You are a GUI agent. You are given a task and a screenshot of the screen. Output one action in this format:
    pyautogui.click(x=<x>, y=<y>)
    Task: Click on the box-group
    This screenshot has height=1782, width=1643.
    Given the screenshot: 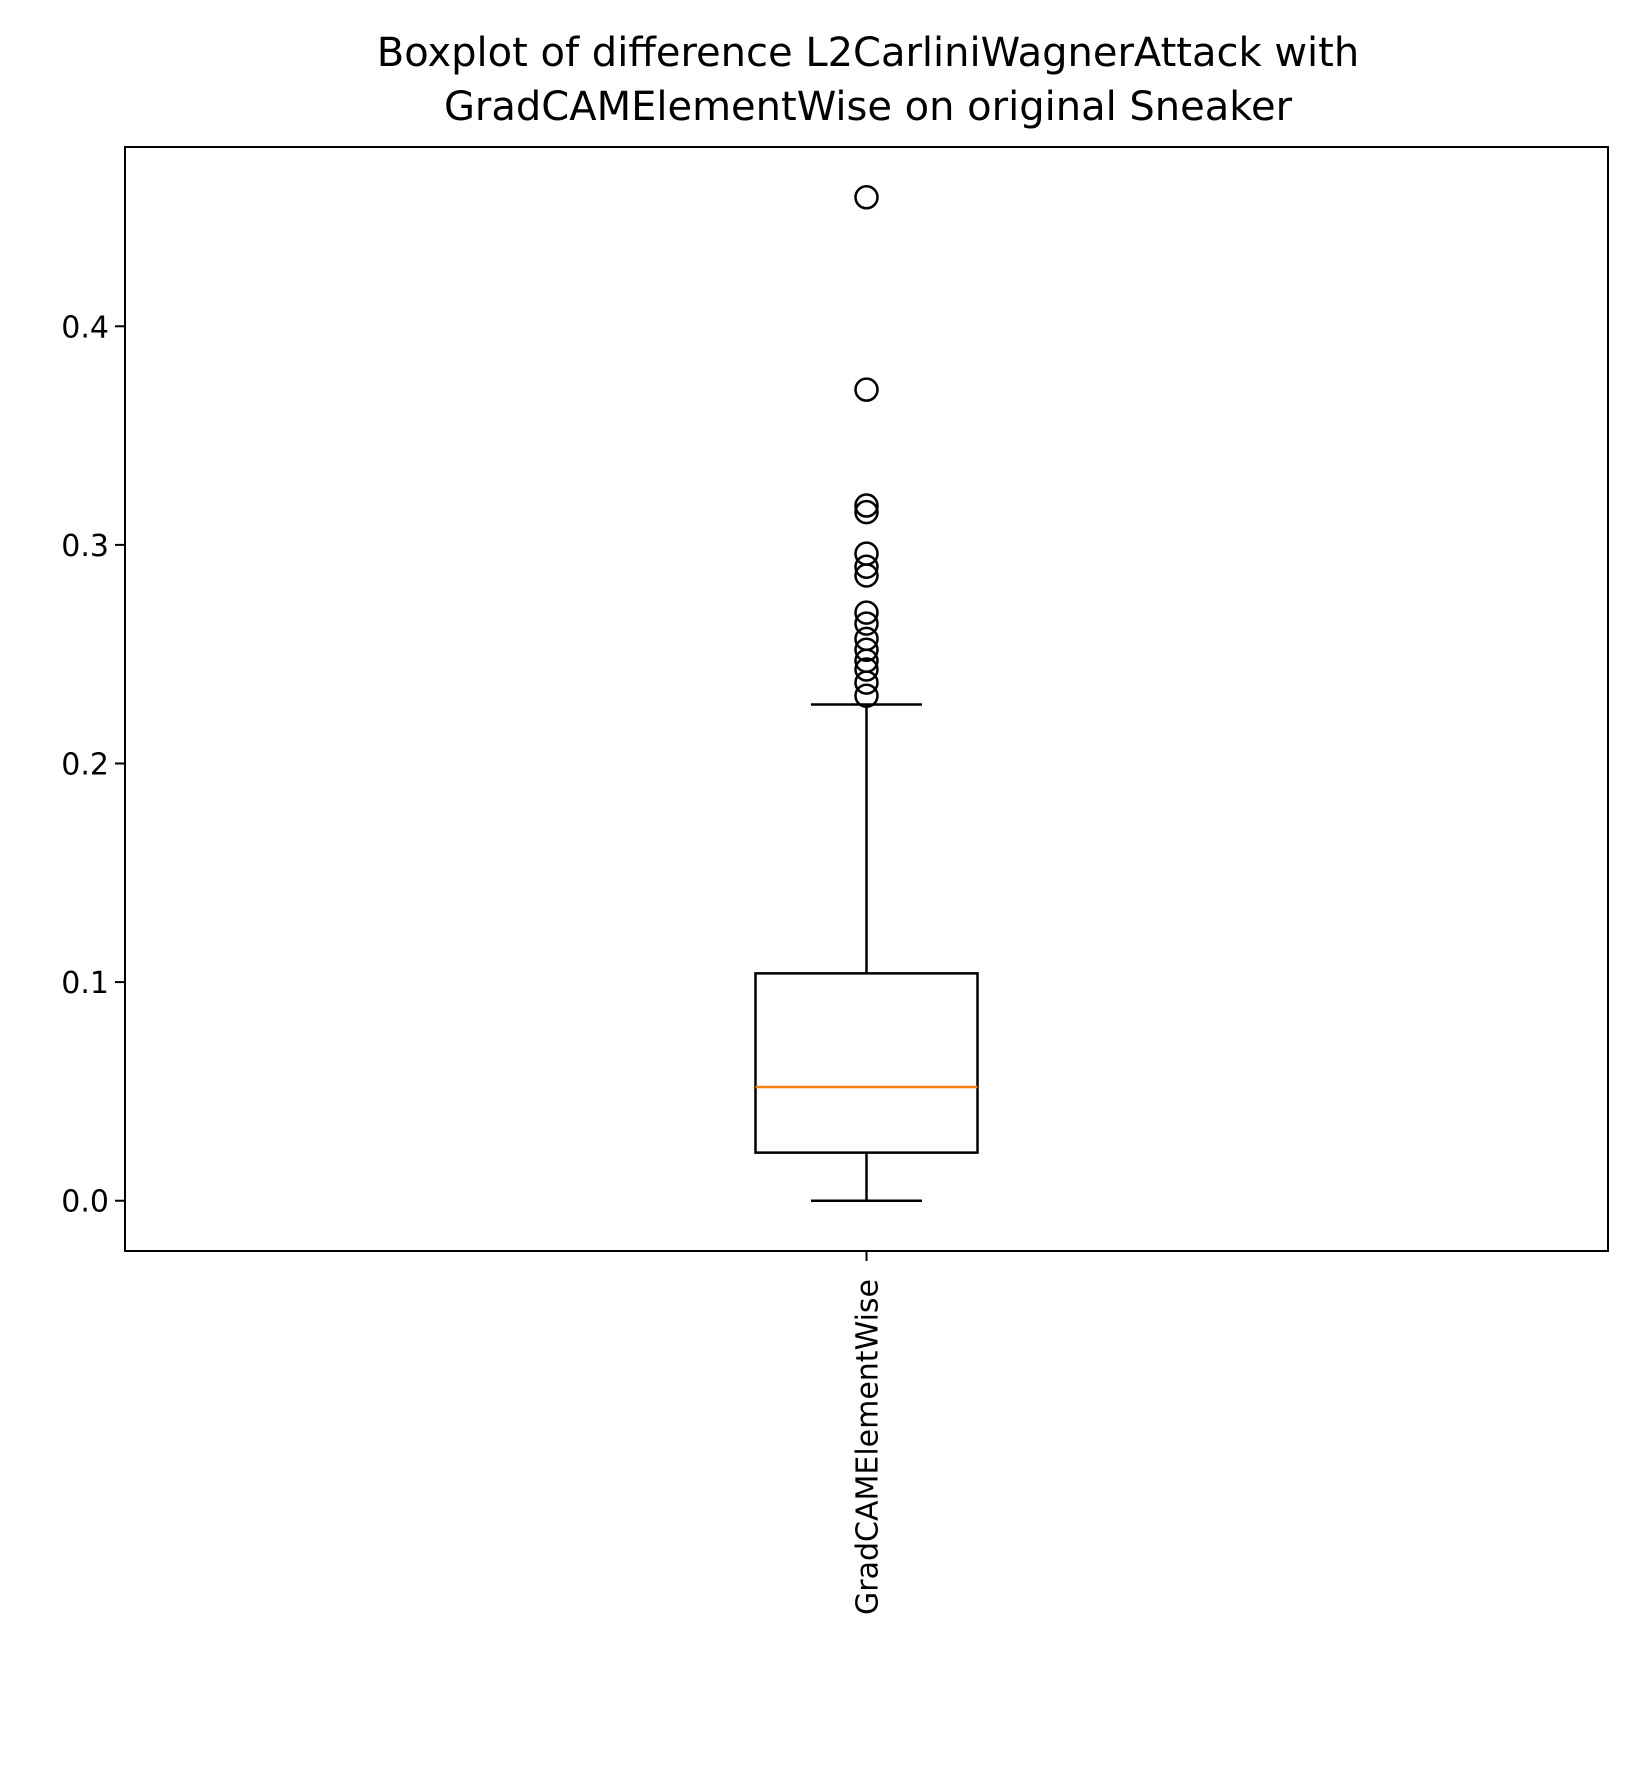 What is the action you would take?
    pyautogui.click(x=866, y=693)
    